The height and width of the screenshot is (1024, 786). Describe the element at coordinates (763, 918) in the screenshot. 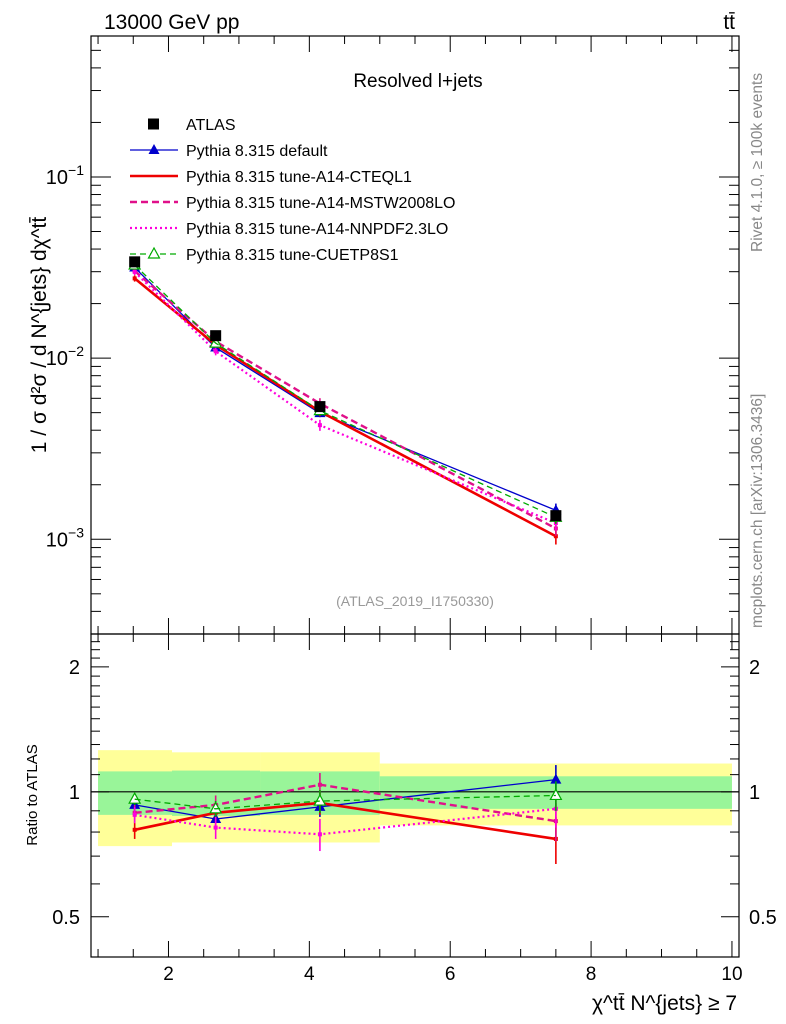

I see `ratio-tick-label-right: 0.5` at that location.